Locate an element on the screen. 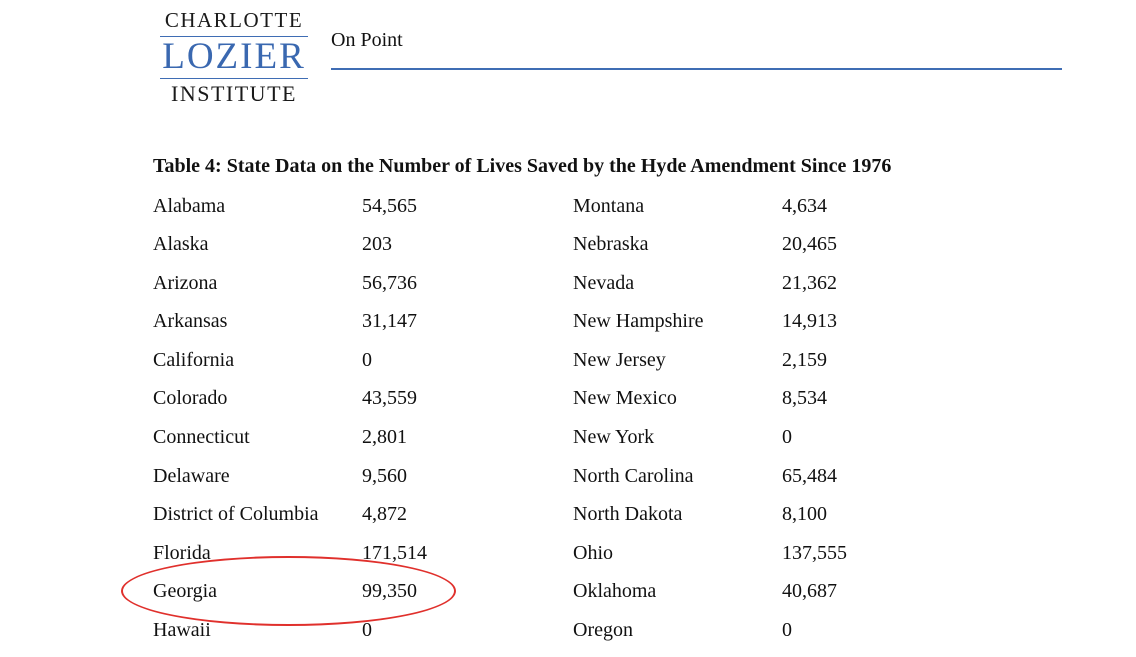  state-name: Arkansas is located at coordinates (190, 321).